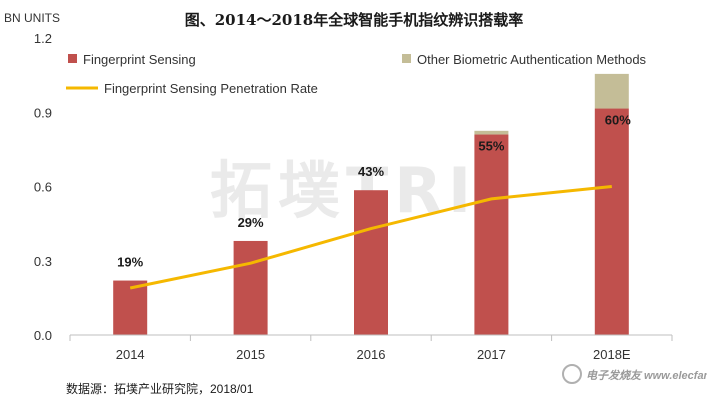 The width and height of the screenshot is (707, 407). Describe the element at coordinates (139, 59) in the screenshot. I see `legend-label-fingerprint: Fingerprint Sensing` at that location.